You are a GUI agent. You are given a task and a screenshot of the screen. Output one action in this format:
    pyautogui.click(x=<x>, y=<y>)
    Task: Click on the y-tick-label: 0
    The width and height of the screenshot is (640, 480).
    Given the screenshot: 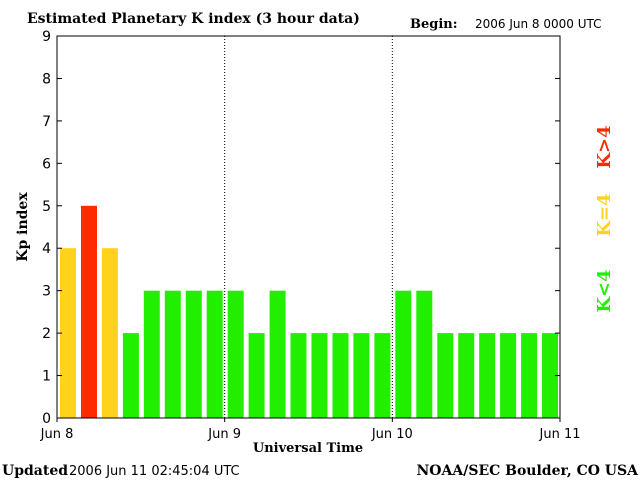 What is the action you would take?
    pyautogui.click(x=46, y=419)
    